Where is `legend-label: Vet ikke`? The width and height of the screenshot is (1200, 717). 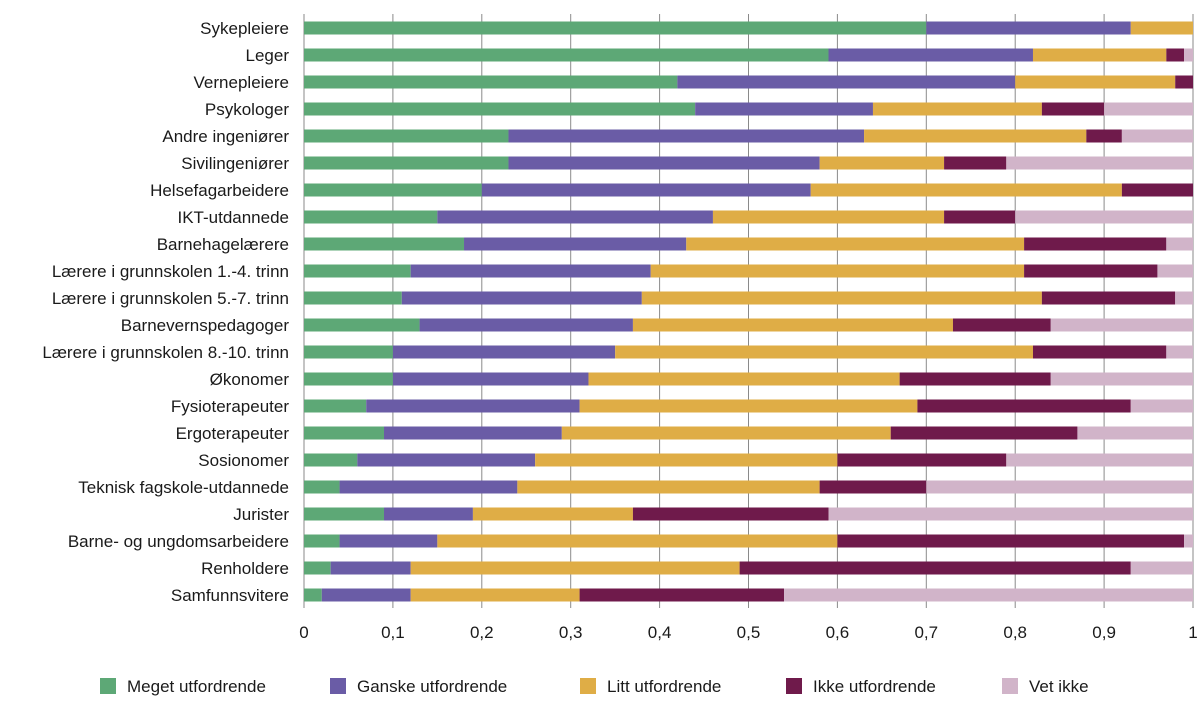
legend-label: Vet ikke is located at coordinates (1059, 686).